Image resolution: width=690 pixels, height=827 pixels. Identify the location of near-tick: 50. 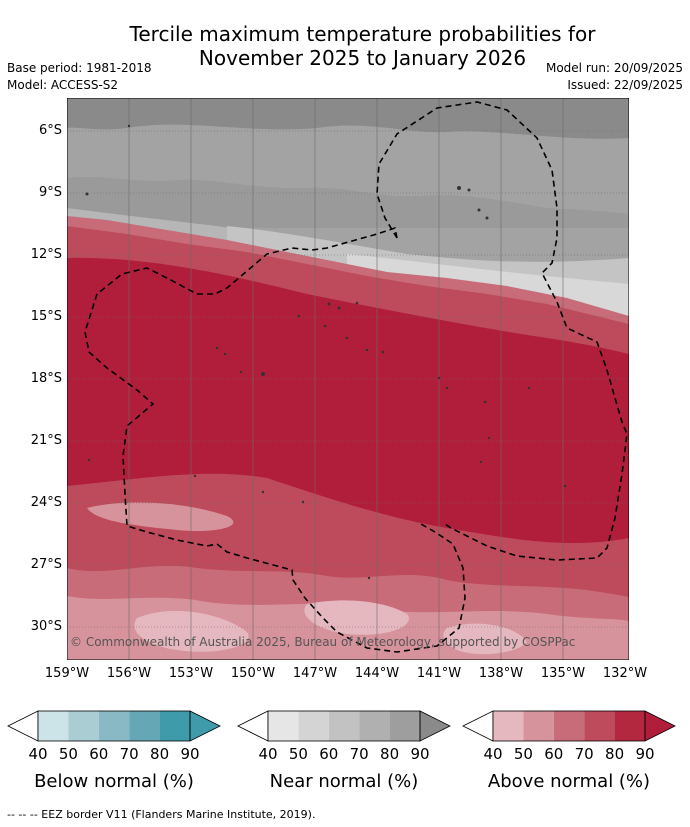
(298, 754).